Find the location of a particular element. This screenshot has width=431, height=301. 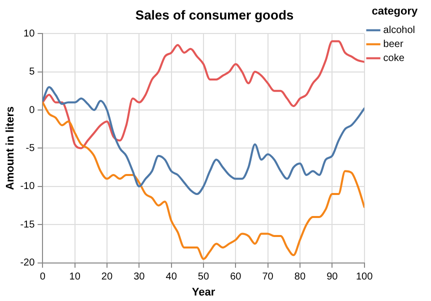

legend-label: alcohol is located at coordinates (399, 30).